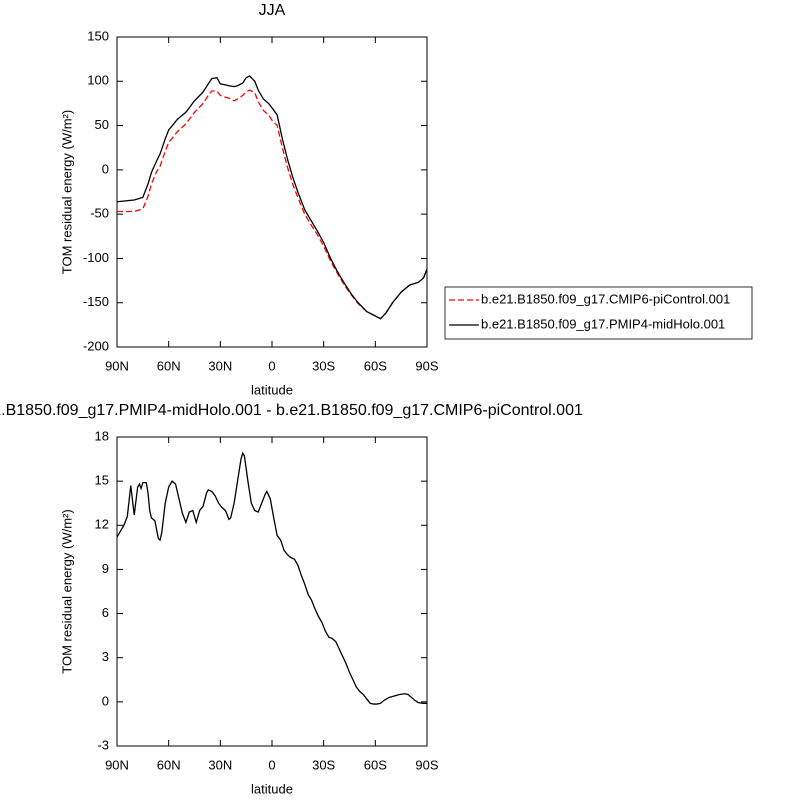 Image resolution: width=800 pixels, height=800 pixels. What do you see at coordinates (105, 568) in the screenshot?
I see `y-tick-label: 9` at bounding box center [105, 568].